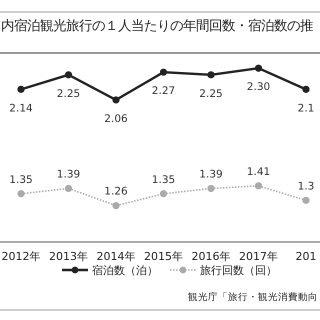  Describe the element at coordinates (253, 297) in the screenshot. I see `text: 観光庁「旅行・観光消費動向` at that location.